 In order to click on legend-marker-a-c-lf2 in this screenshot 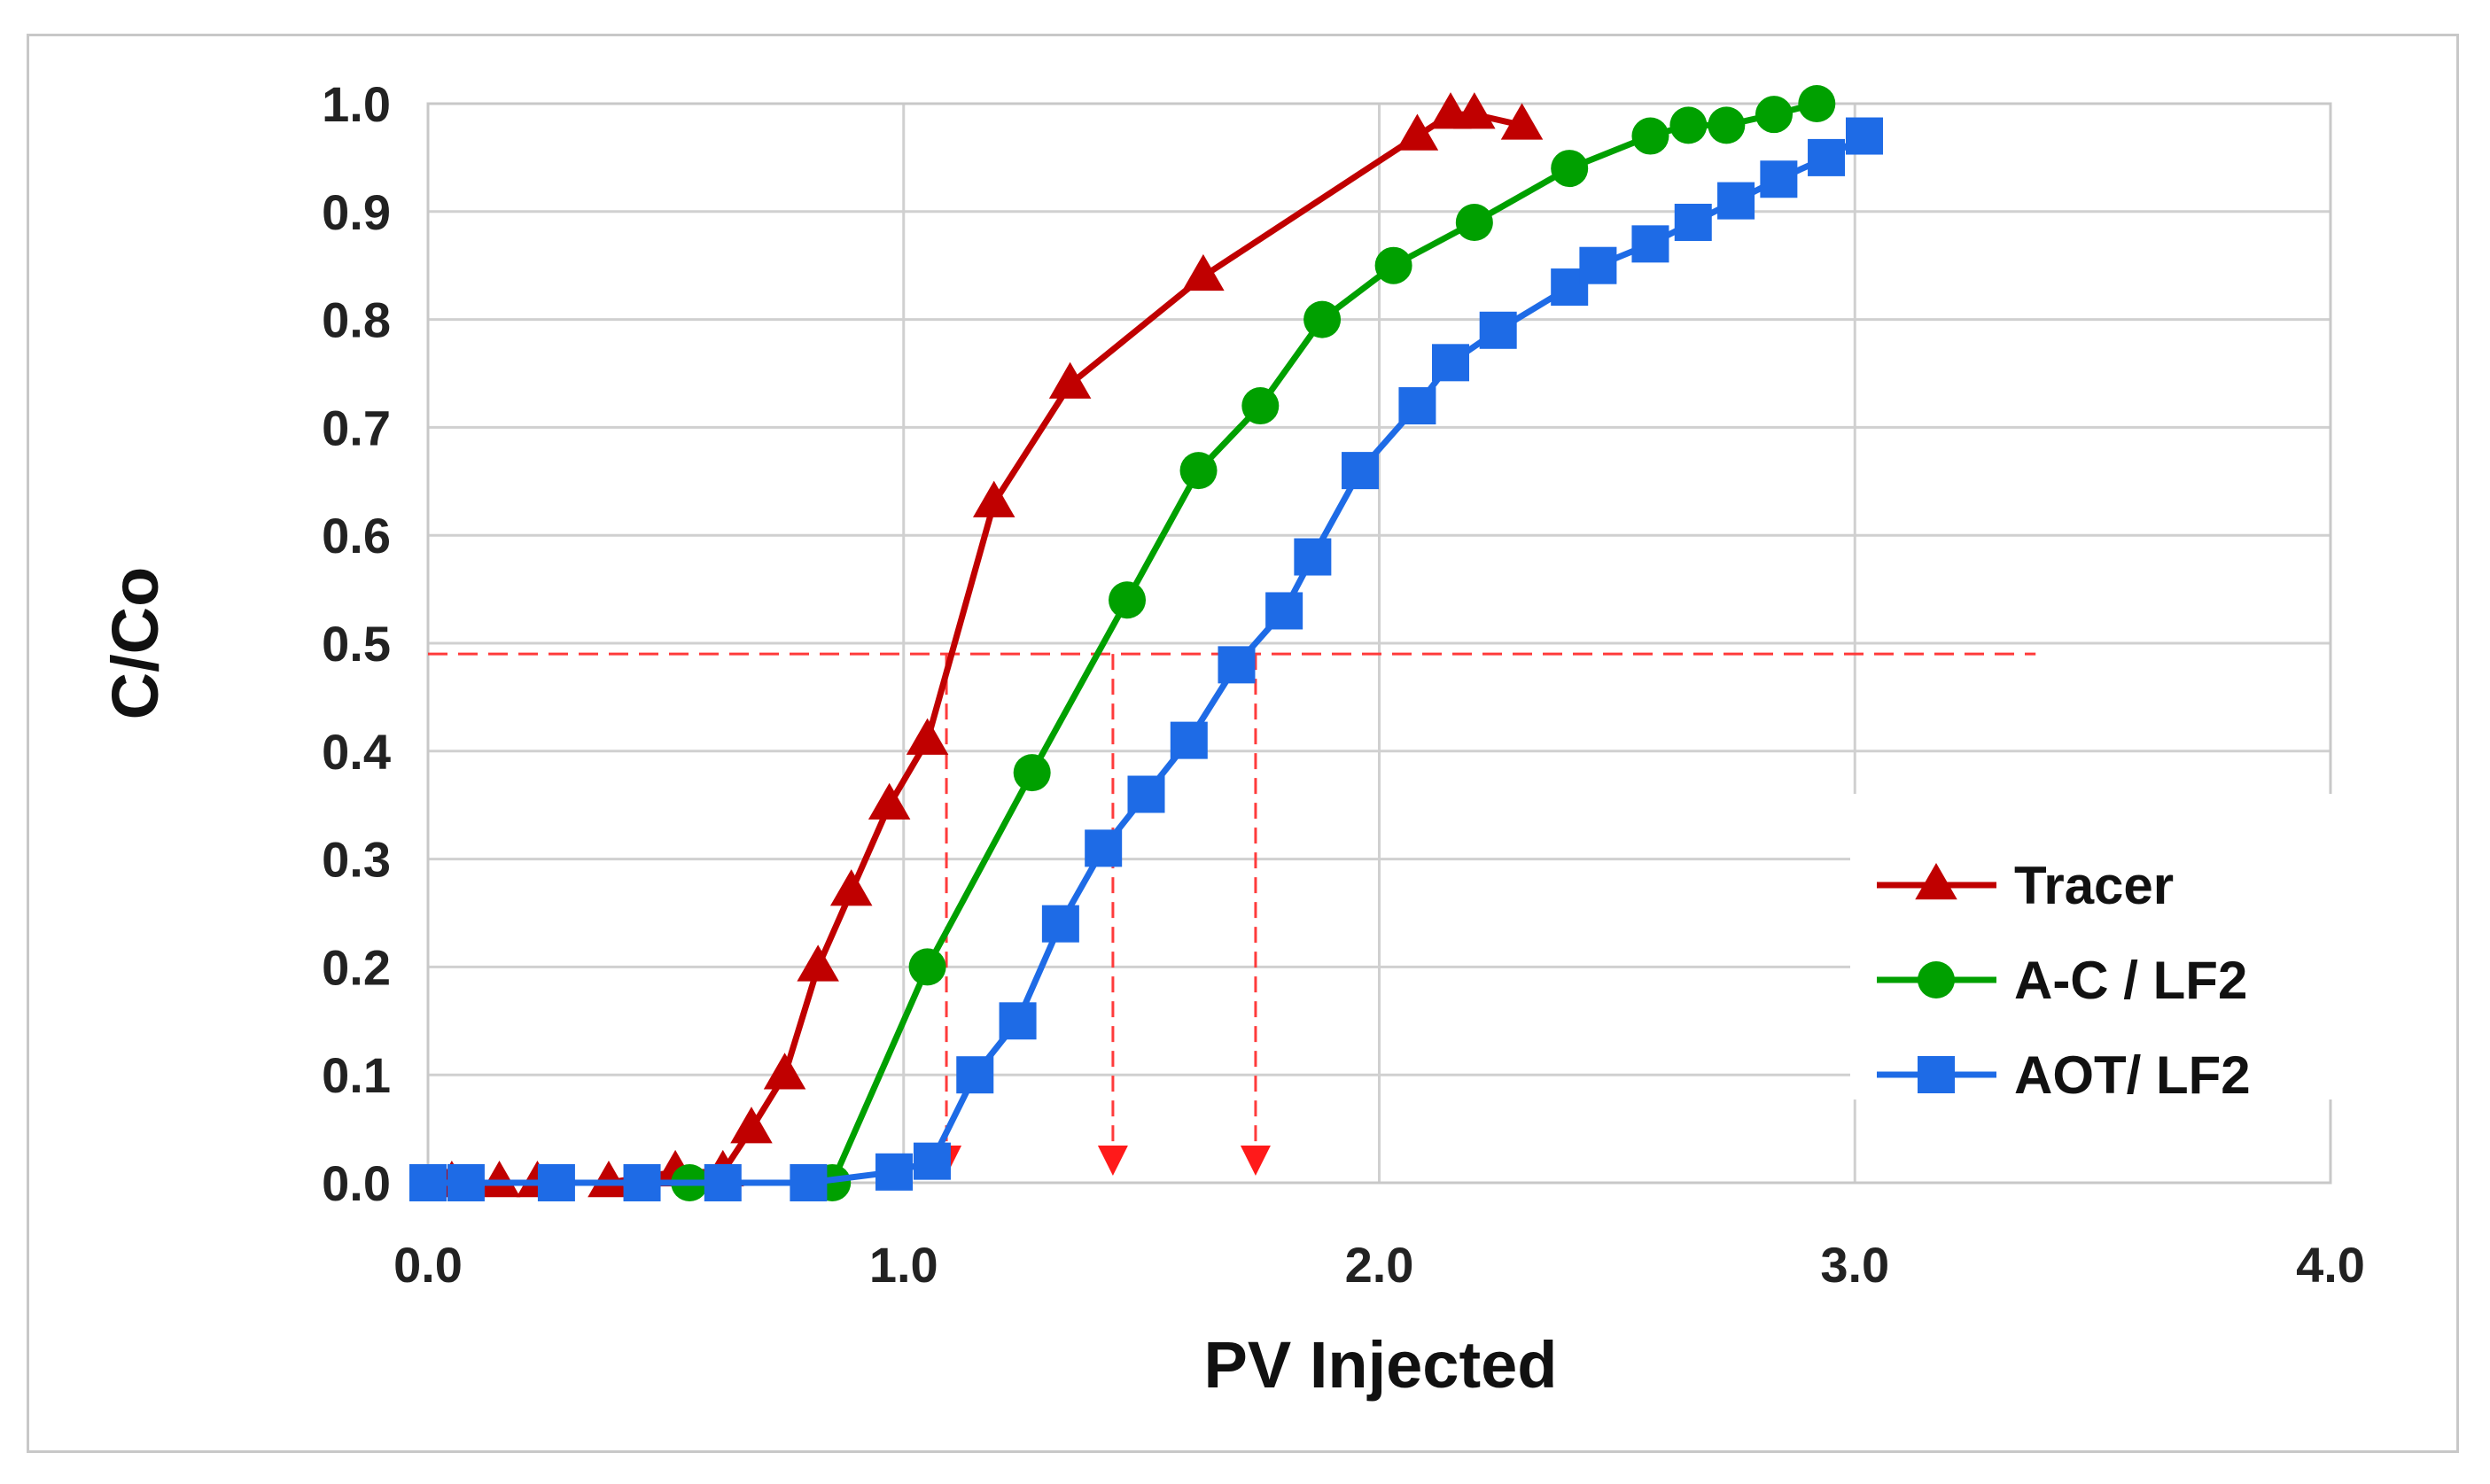, I will do `click(1936, 979)`.